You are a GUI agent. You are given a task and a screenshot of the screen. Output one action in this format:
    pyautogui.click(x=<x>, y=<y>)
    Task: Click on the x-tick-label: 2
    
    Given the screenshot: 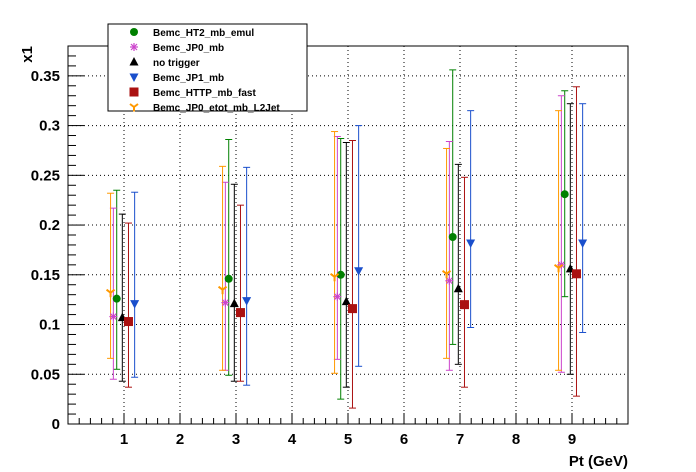 What is the action you would take?
    pyautogui.click(x=180, y=439)
    